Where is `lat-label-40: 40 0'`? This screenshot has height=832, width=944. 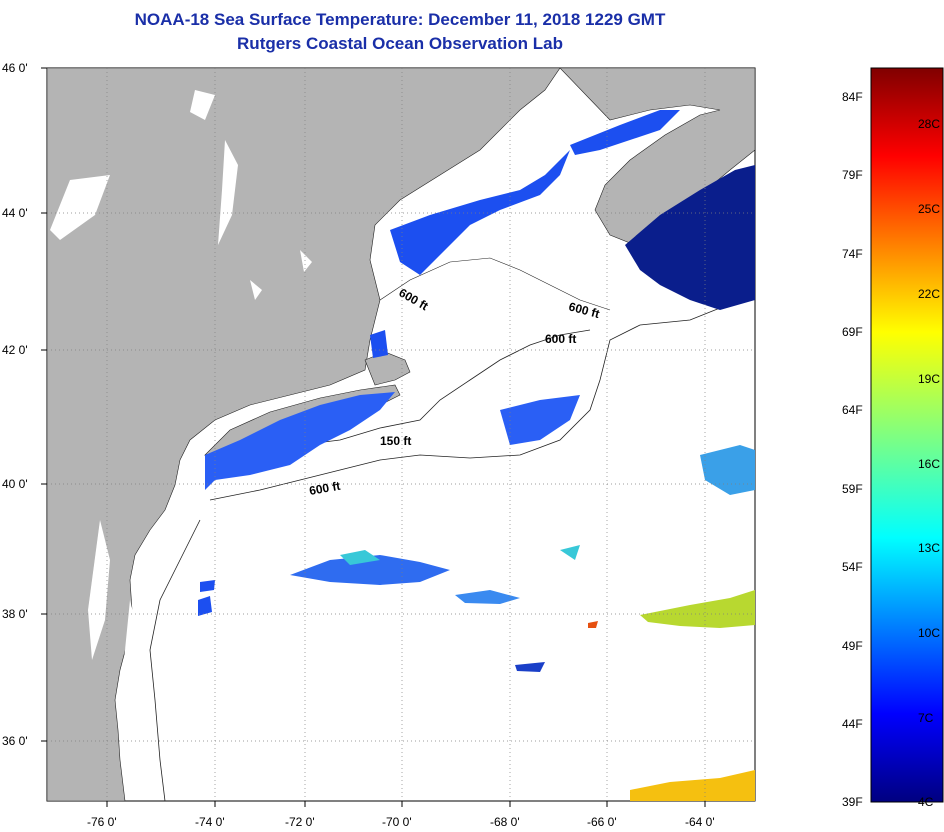 lat-label-40: 40 0' is located at coordinates (15, 484).